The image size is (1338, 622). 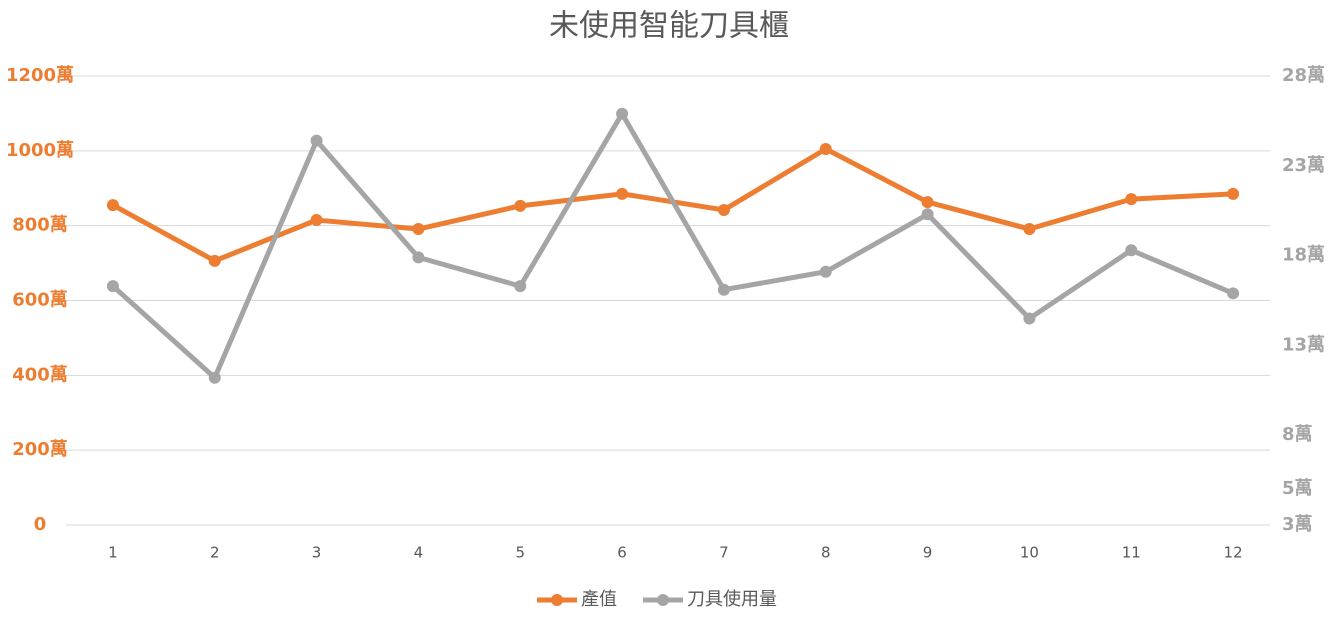 I want to click on y2-tick-label: 8萬, so click(x=1297, y=434).